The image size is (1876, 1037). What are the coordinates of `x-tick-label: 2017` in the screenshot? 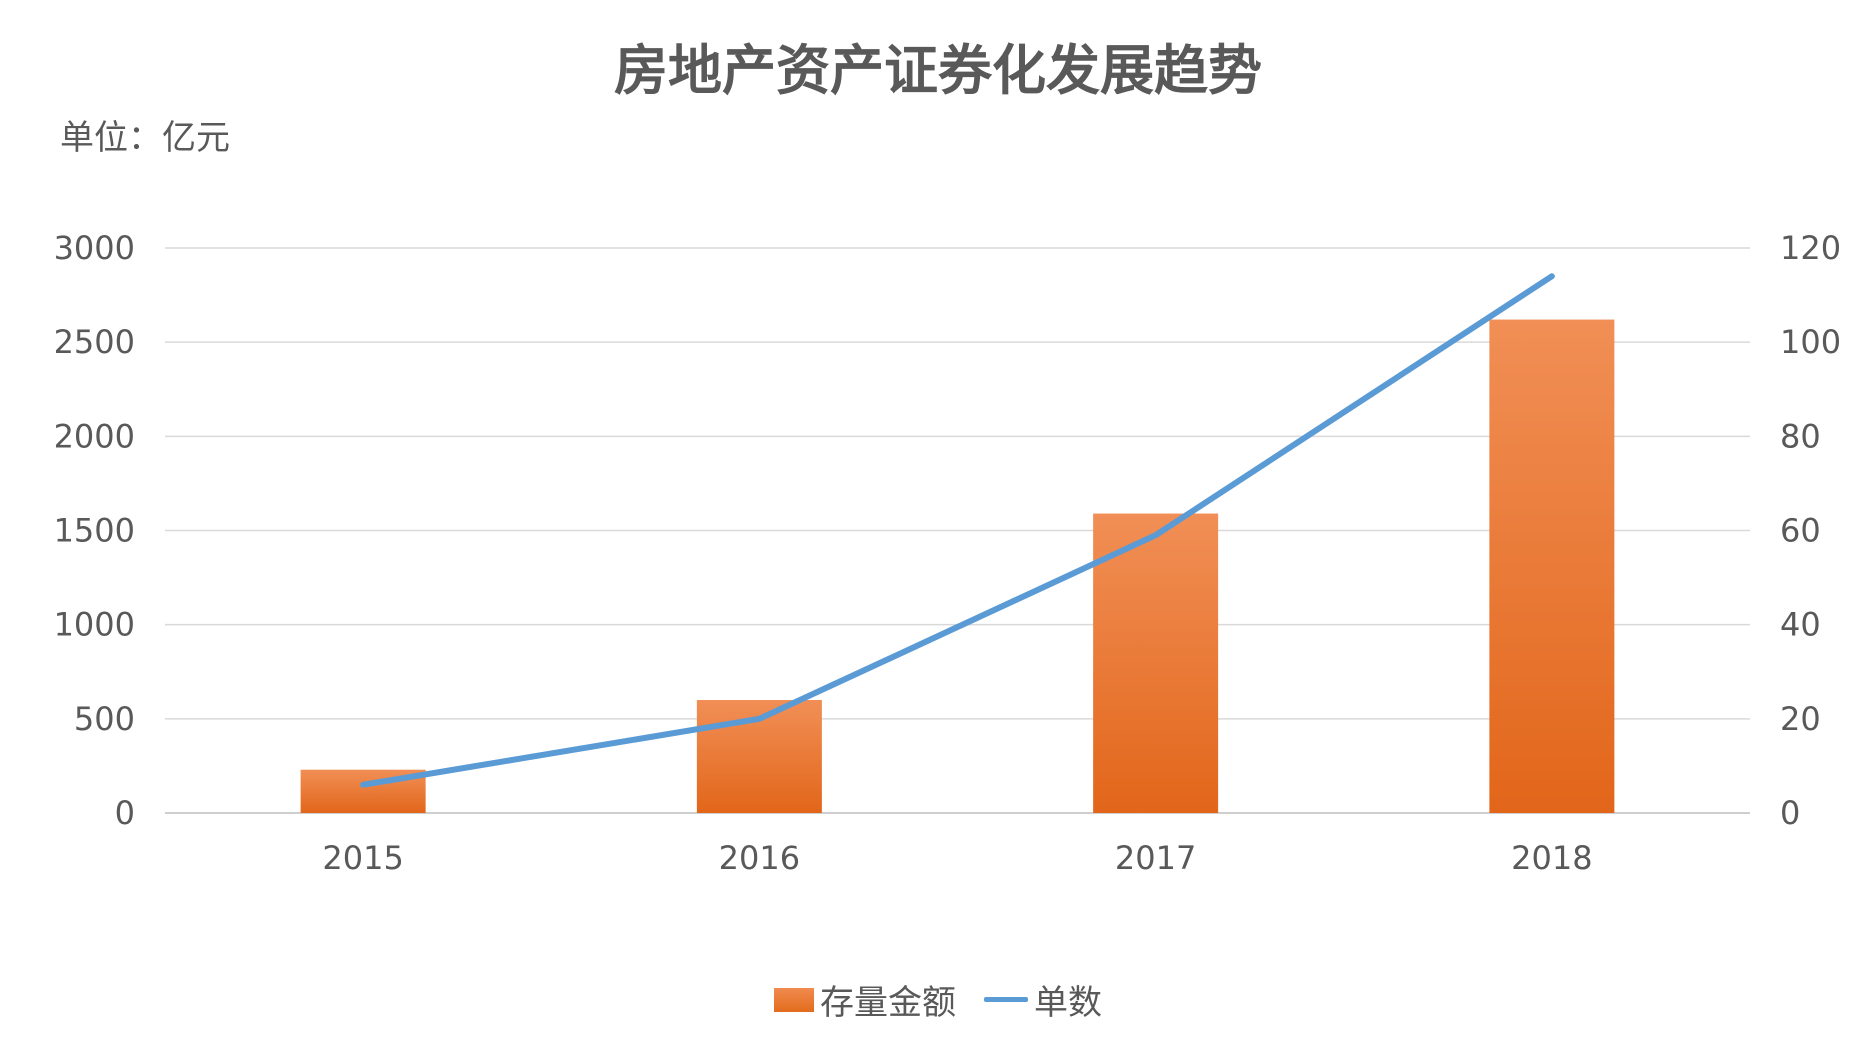 It's located at (1155, 858).